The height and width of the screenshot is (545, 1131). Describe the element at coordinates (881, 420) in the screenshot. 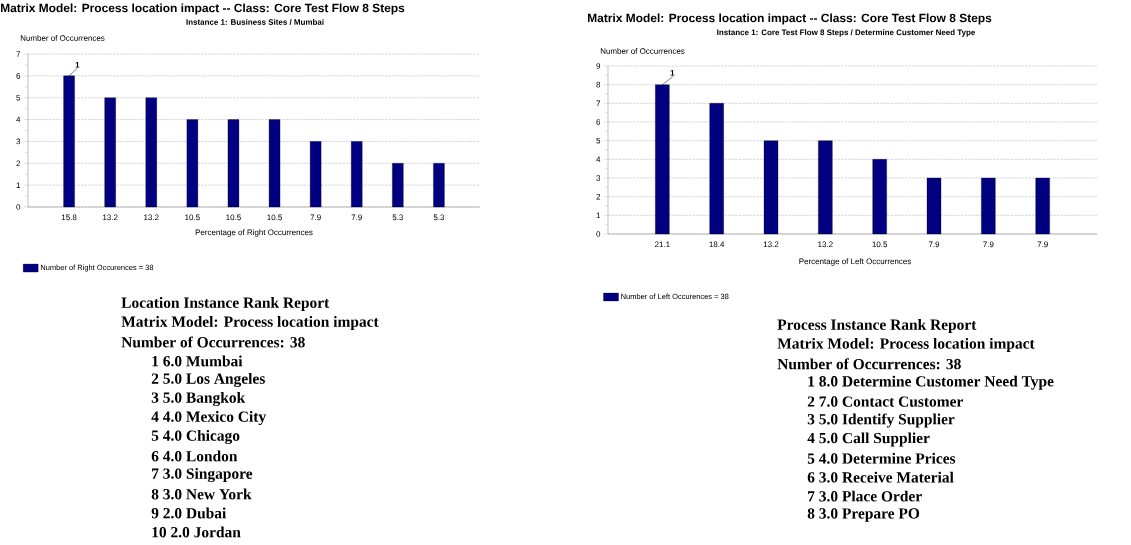

I see `text: 3 5.0 Identify Supplier` at that location.